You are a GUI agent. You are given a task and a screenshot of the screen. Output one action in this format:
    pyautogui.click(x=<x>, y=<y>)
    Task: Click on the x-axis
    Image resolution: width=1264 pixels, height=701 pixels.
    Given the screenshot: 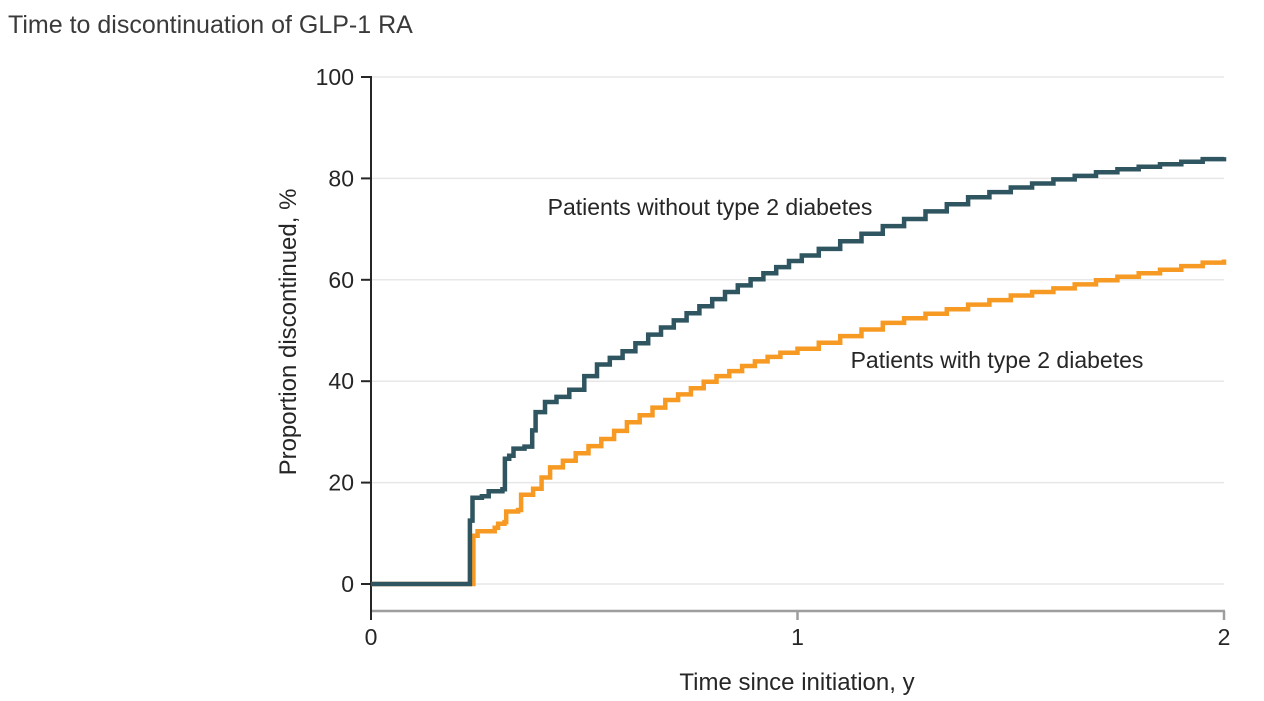 What is the action you would take?
    pyautogui.click(x=798, y=614)
    